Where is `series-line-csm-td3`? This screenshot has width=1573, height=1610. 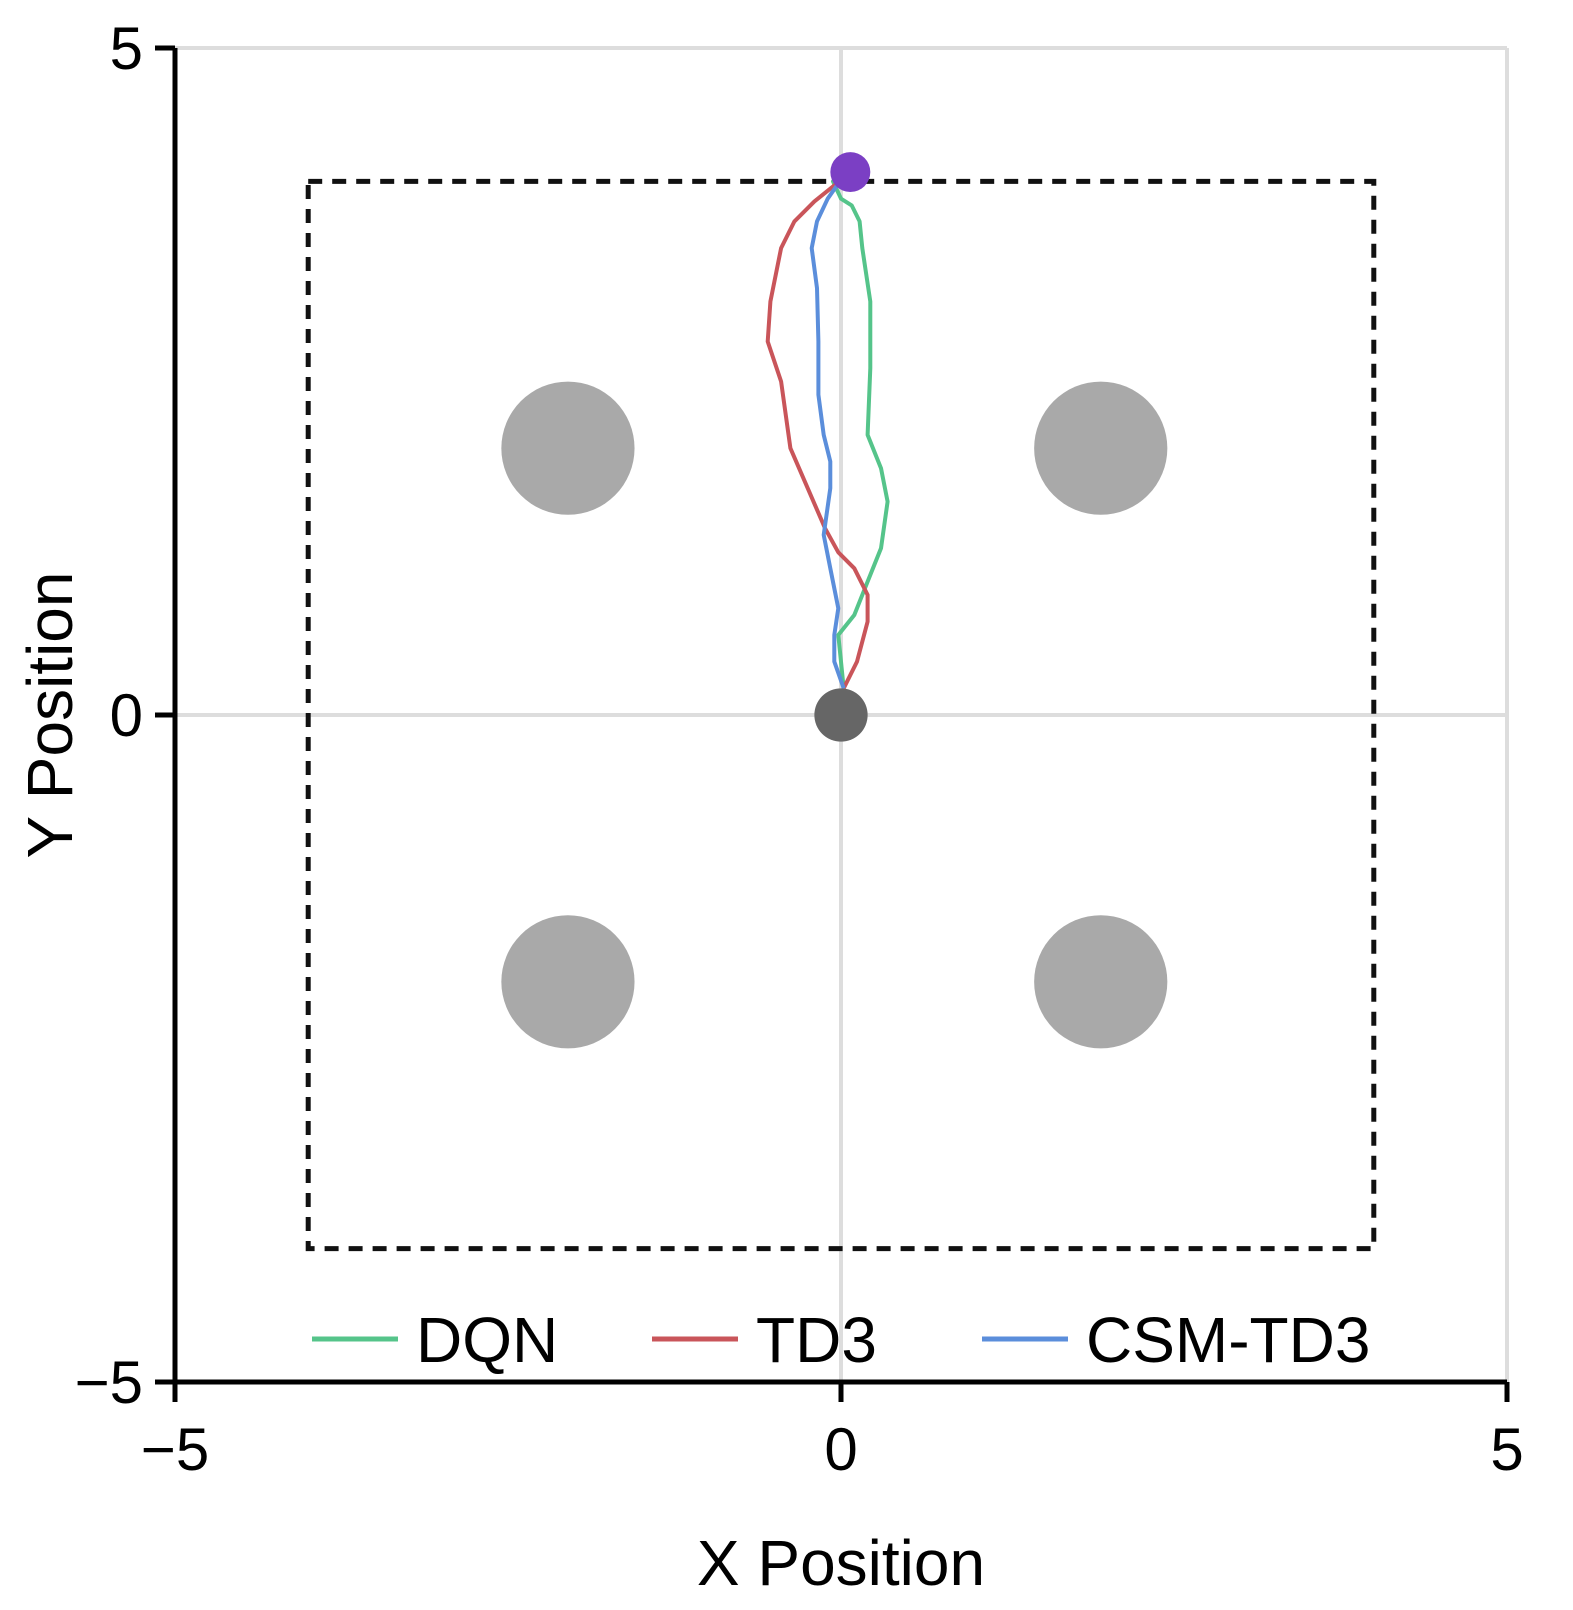
series-line-csm-td3 is located at coordinates (830, 429).